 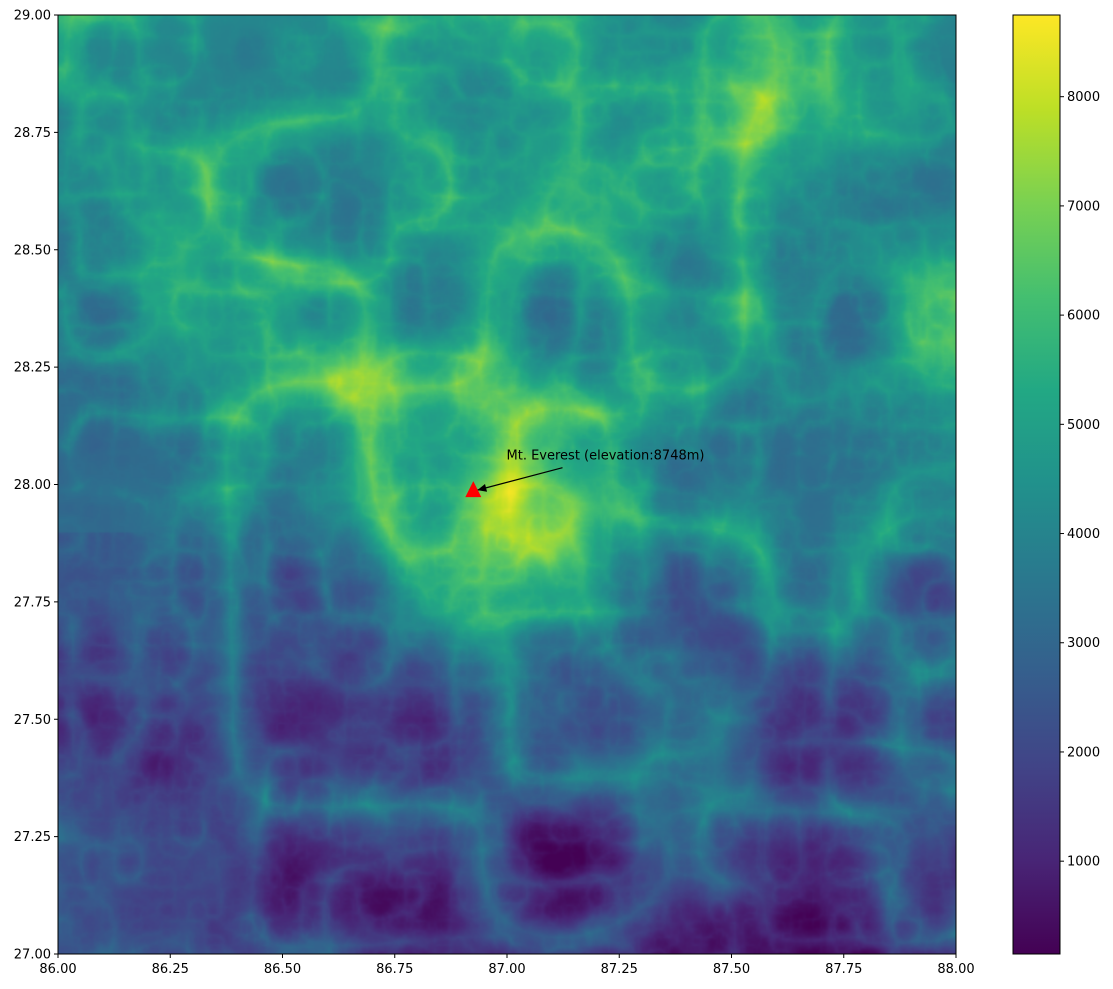 I want to click on y-tick-label: 29.00, so click(x=32, y=16).